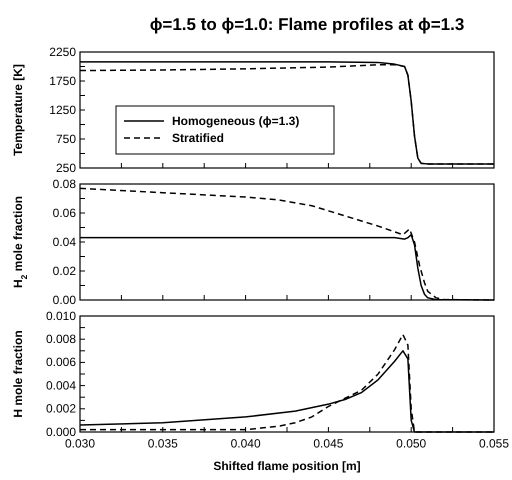  What do you see at coordinates (64, 241) in the screenshot?
I see `y-tick-label: 0.04` at bounding box center [64, 241].